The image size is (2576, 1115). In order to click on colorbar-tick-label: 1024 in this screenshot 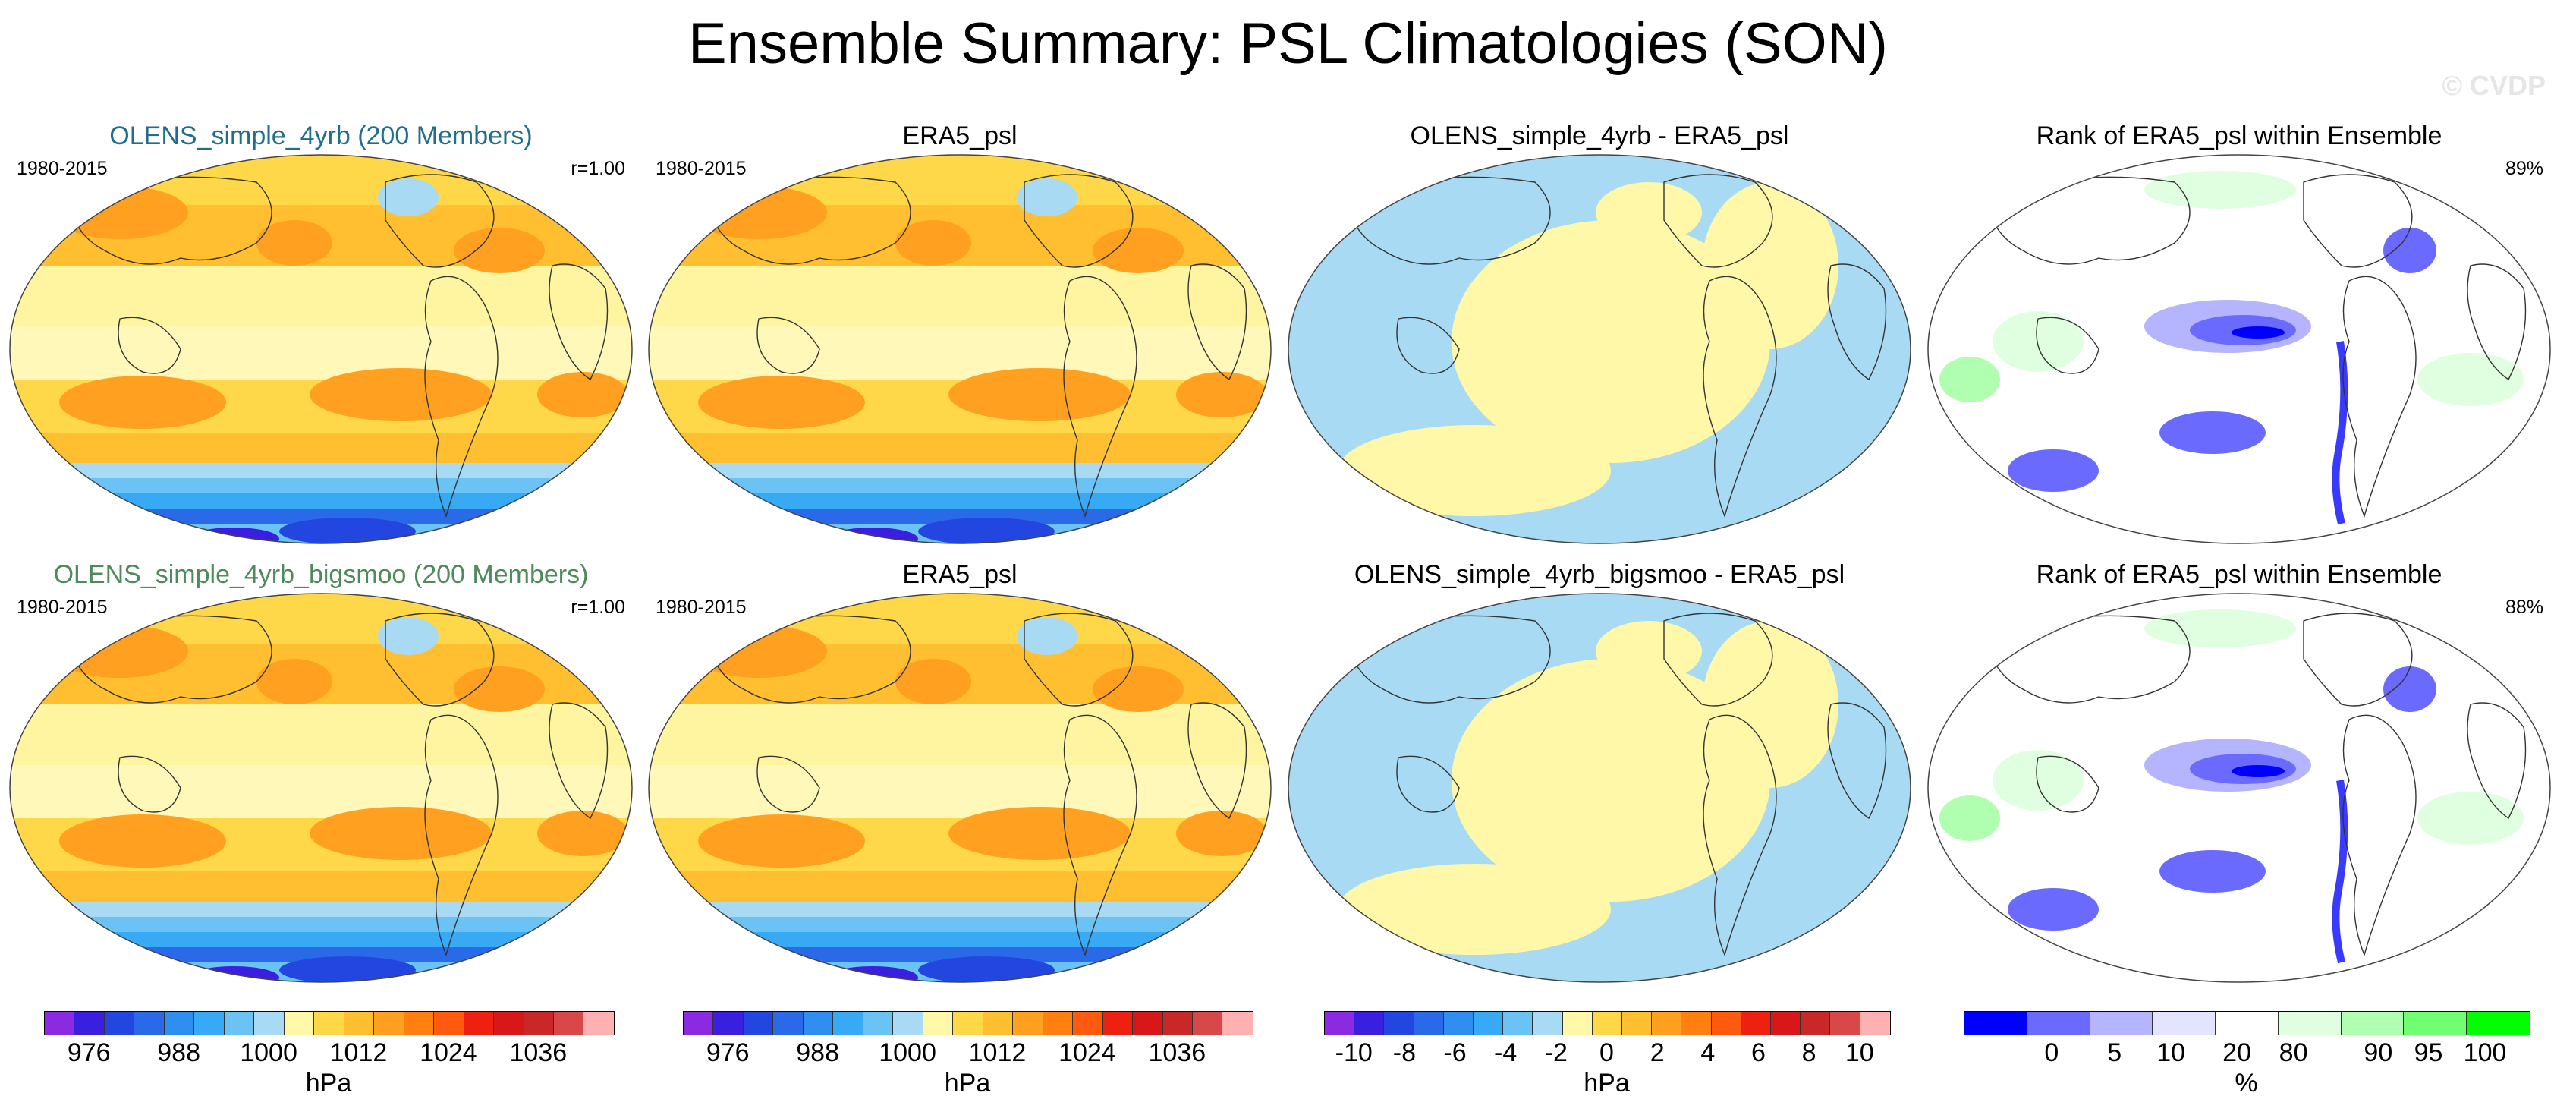, I will do `click(1087, 1052)`.